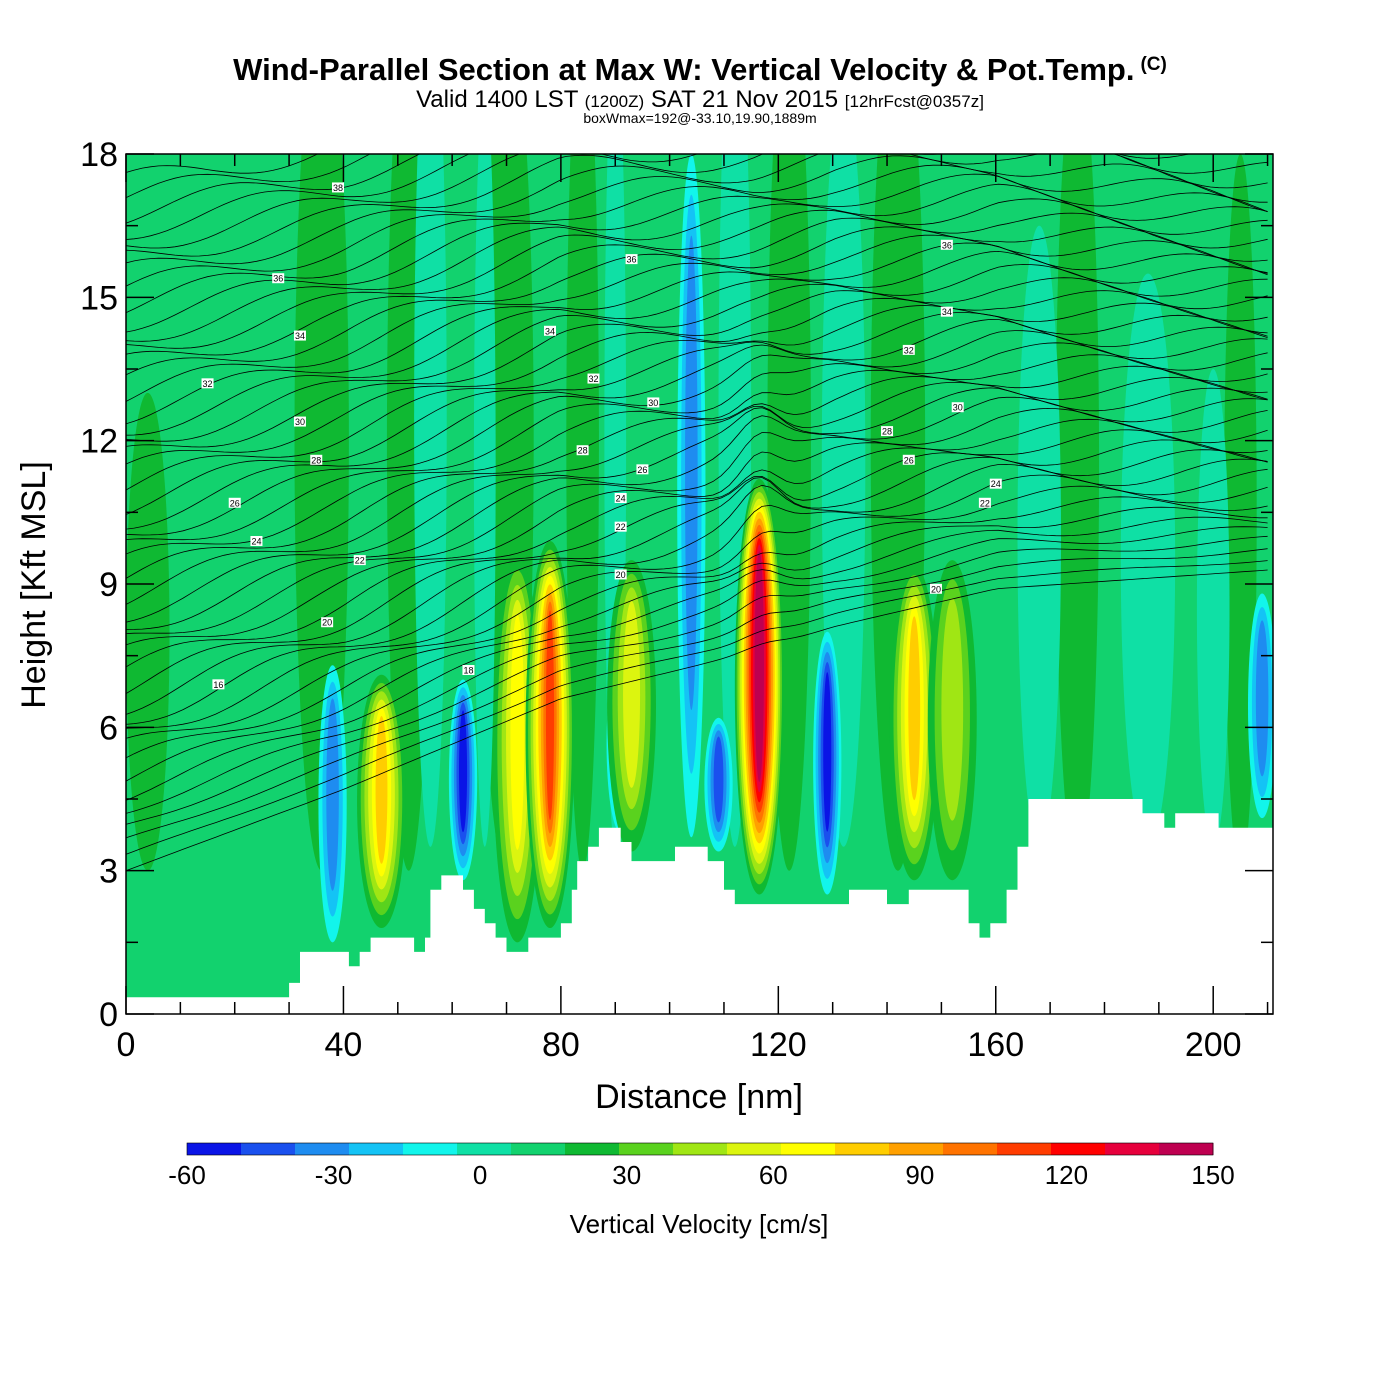  I want to click on isentrope-label-text: 38, so click(338, 188).